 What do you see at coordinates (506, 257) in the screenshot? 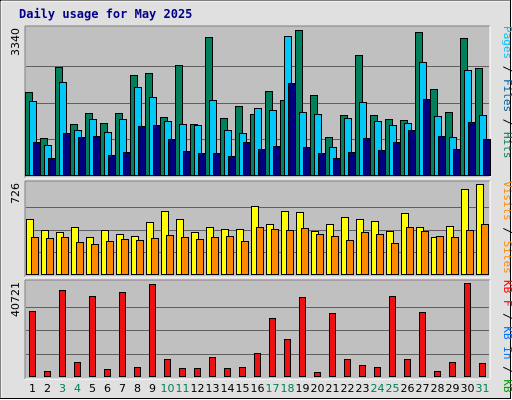
I see `legend-entry: Sites` at bounding box center [506, 257].